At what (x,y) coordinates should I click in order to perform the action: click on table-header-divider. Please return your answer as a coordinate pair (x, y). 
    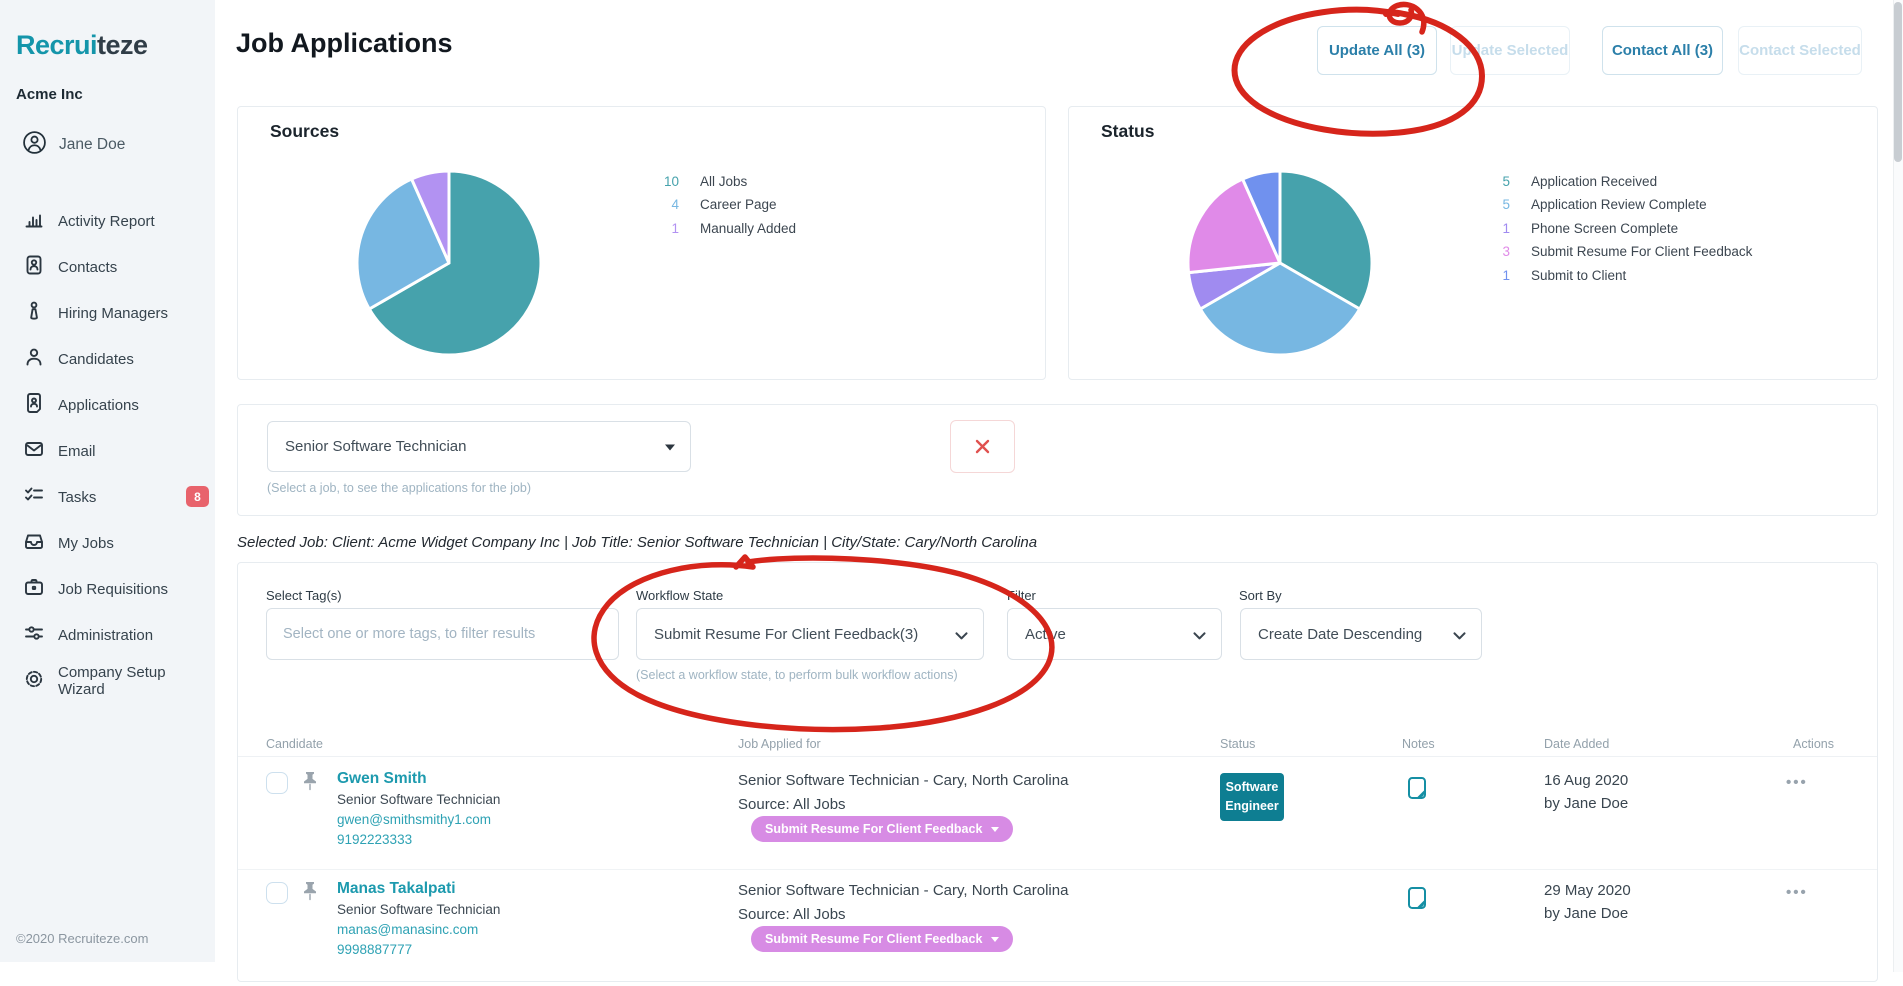
    Looking at the image, I should click on (1057, 756).